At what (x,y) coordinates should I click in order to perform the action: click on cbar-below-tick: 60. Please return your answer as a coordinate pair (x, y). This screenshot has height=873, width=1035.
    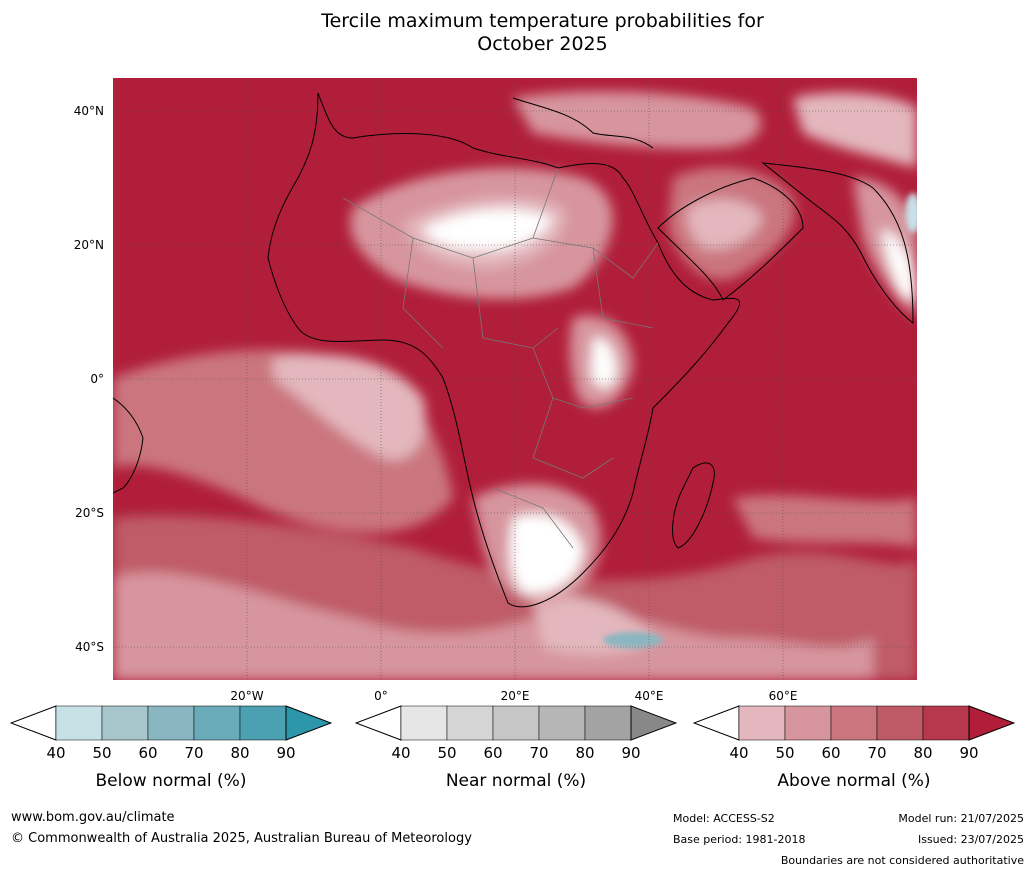
    Looking at the image, I should click on (148, 753).